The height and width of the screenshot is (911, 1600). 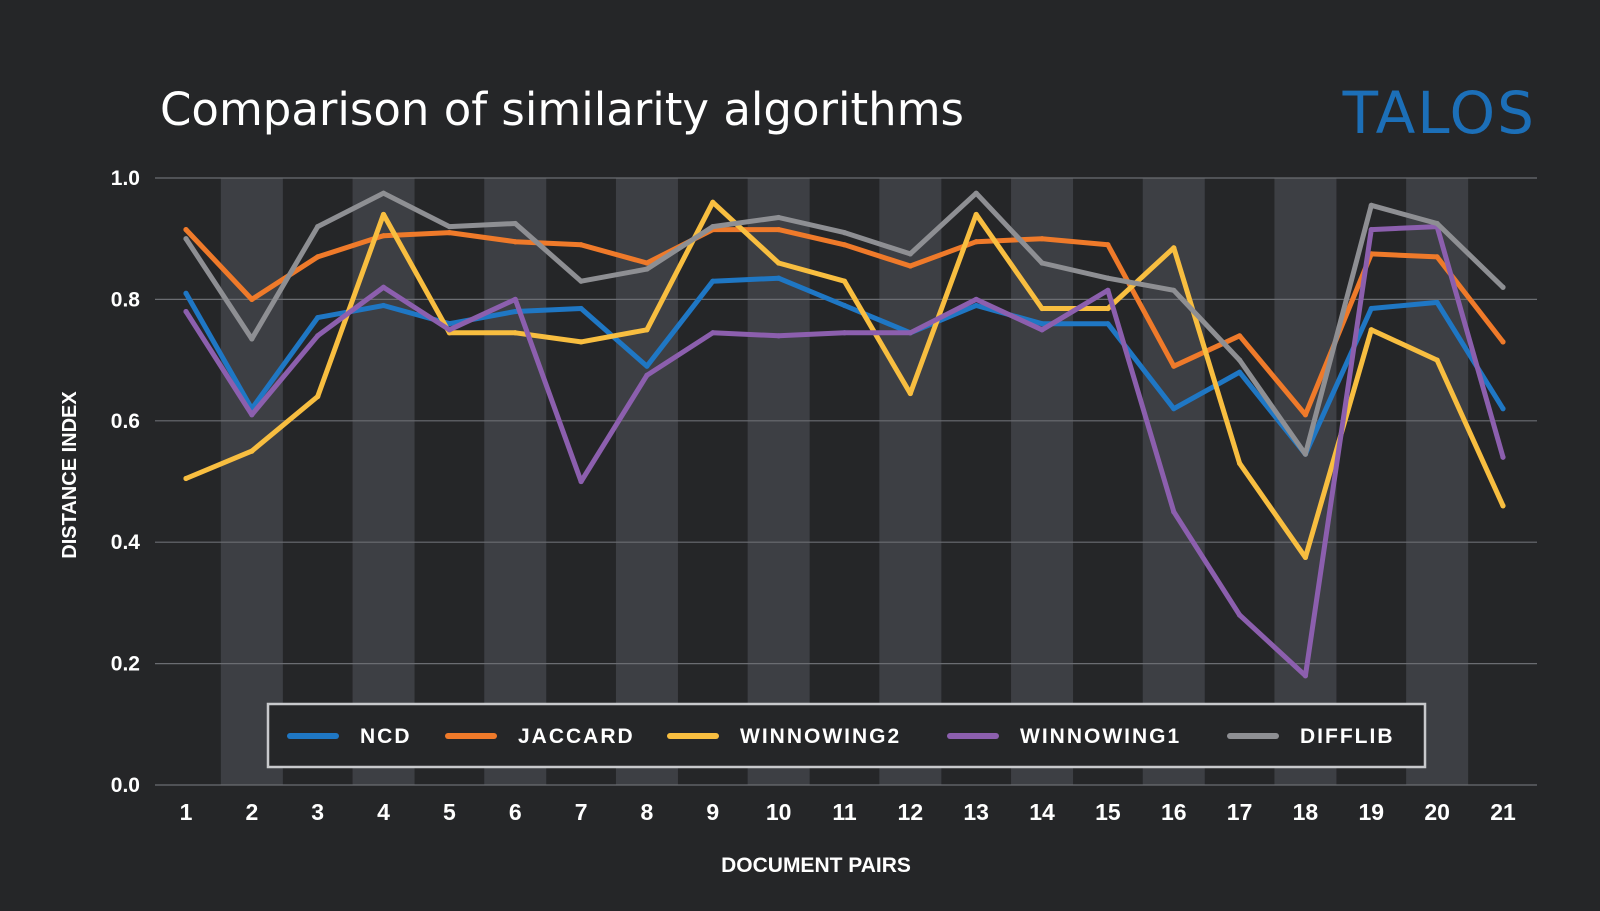 What do you see at coordinates (1174, 812) in the screenshot?
I see `x-tick-label: 16` at bounding box center [1174, 812].